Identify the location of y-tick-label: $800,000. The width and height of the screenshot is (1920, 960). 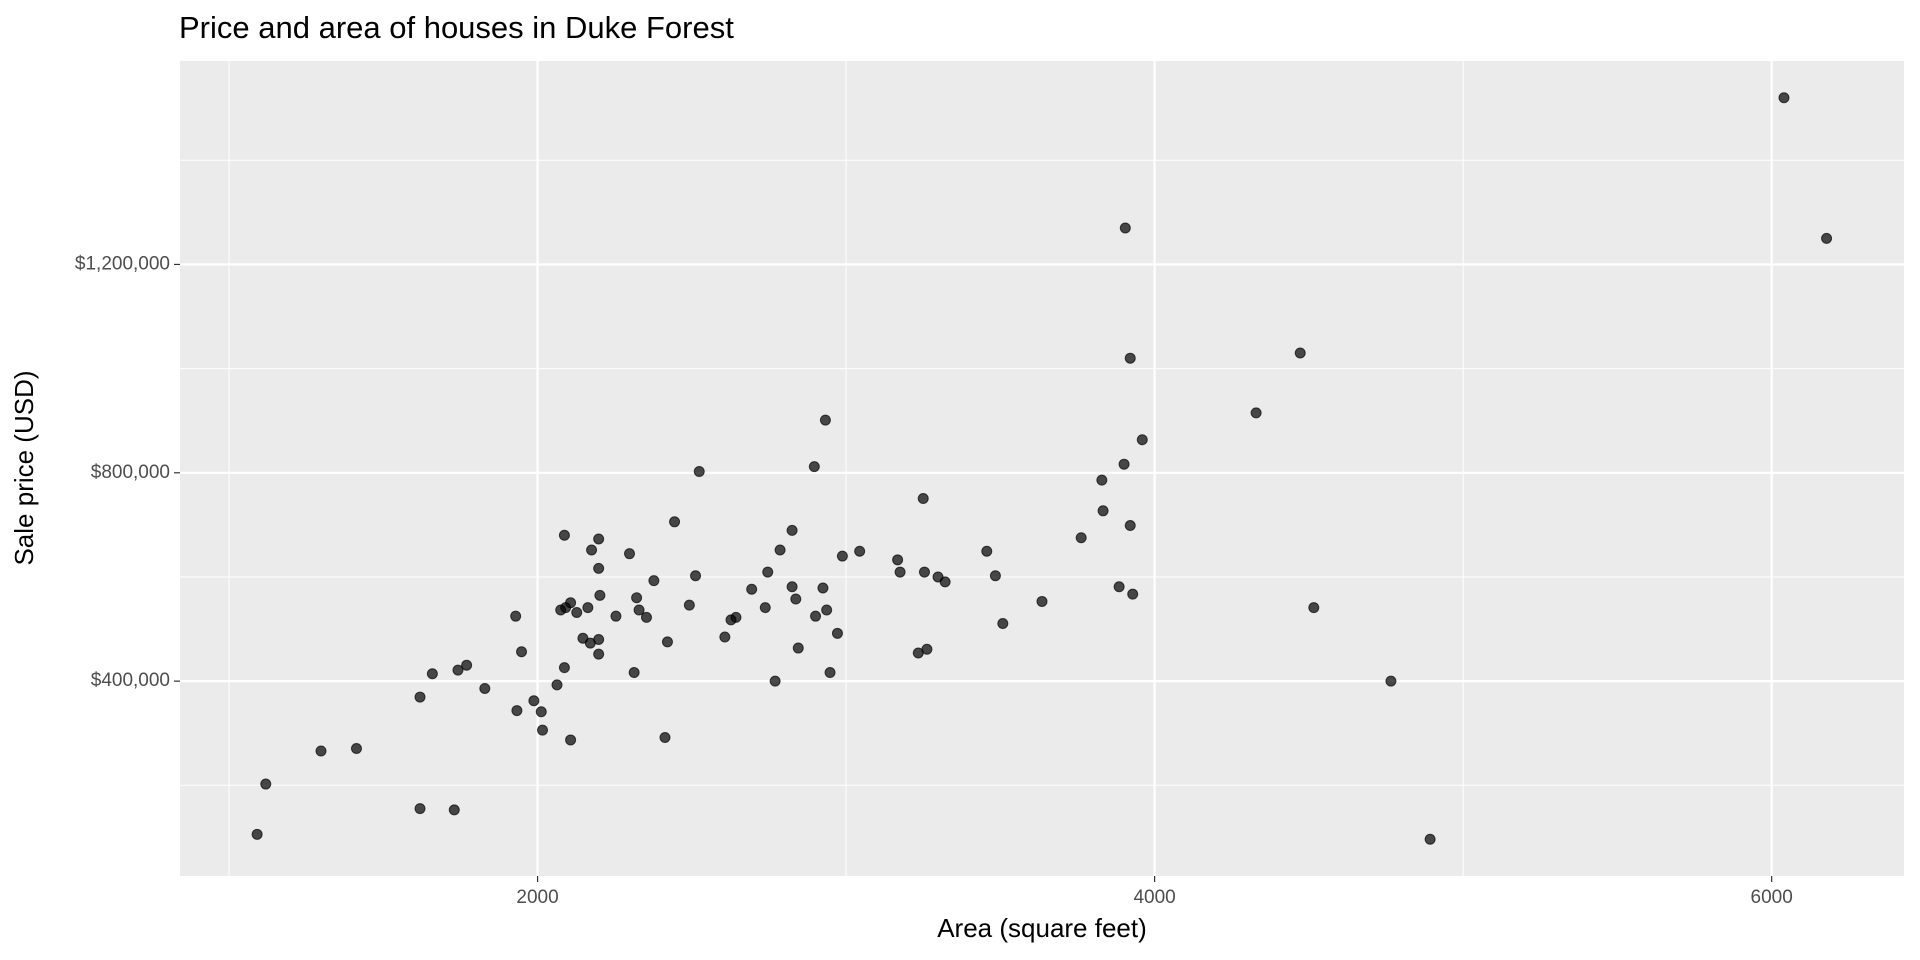
(130, 472).